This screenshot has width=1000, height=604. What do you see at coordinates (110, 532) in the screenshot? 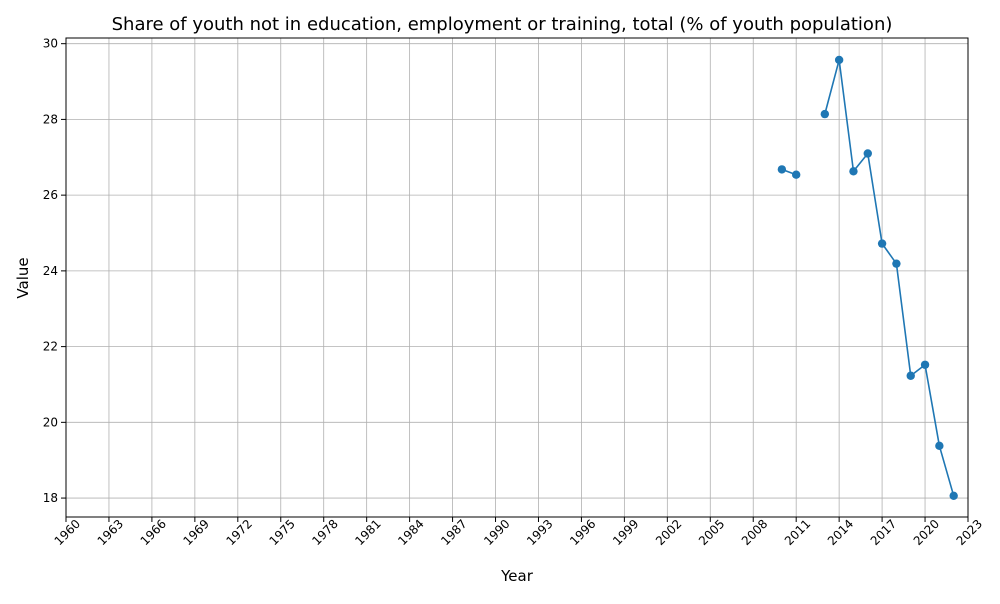
I see `x-tick-label: 1963` at bounding box center [110, 532].